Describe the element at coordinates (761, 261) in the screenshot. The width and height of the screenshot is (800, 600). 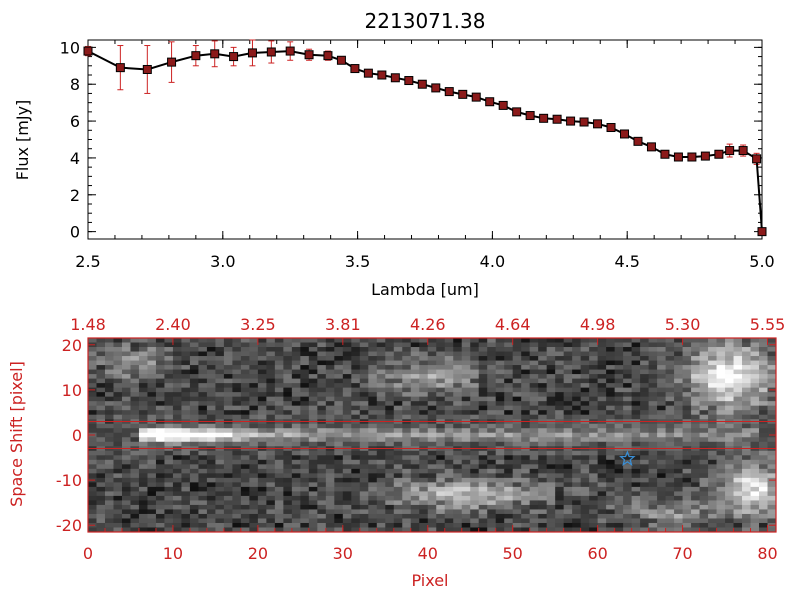
I see `x-tick-label: 5.0` at that location.